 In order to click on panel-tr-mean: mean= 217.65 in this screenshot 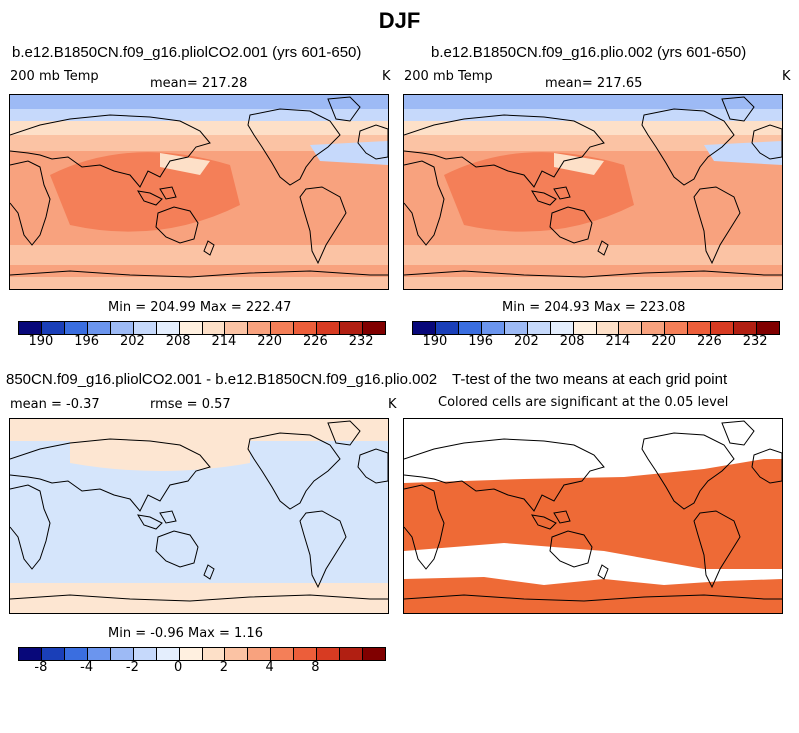, I will do `click(594, 83)`.